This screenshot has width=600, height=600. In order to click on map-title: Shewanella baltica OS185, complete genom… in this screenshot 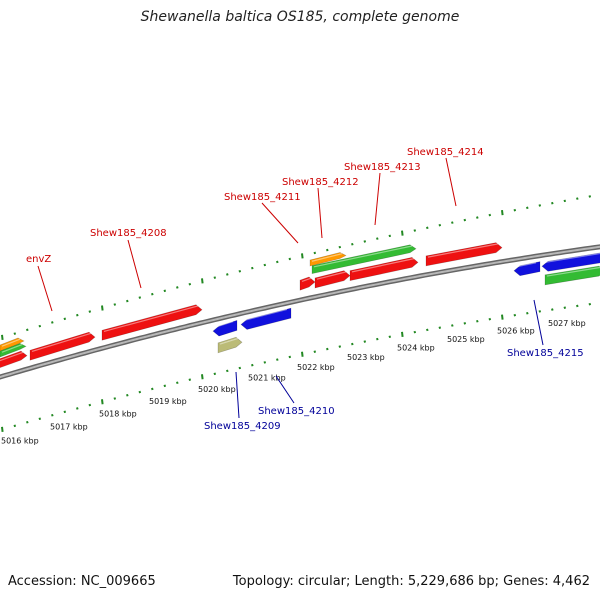, I will do `click(300, 17)`.